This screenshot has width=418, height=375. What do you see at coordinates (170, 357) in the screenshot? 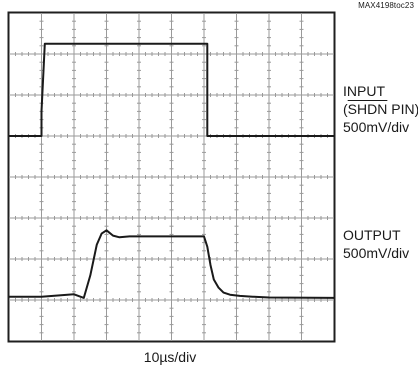
I see `timebase-label: 10µs/div` at bounding box center [170, 357].